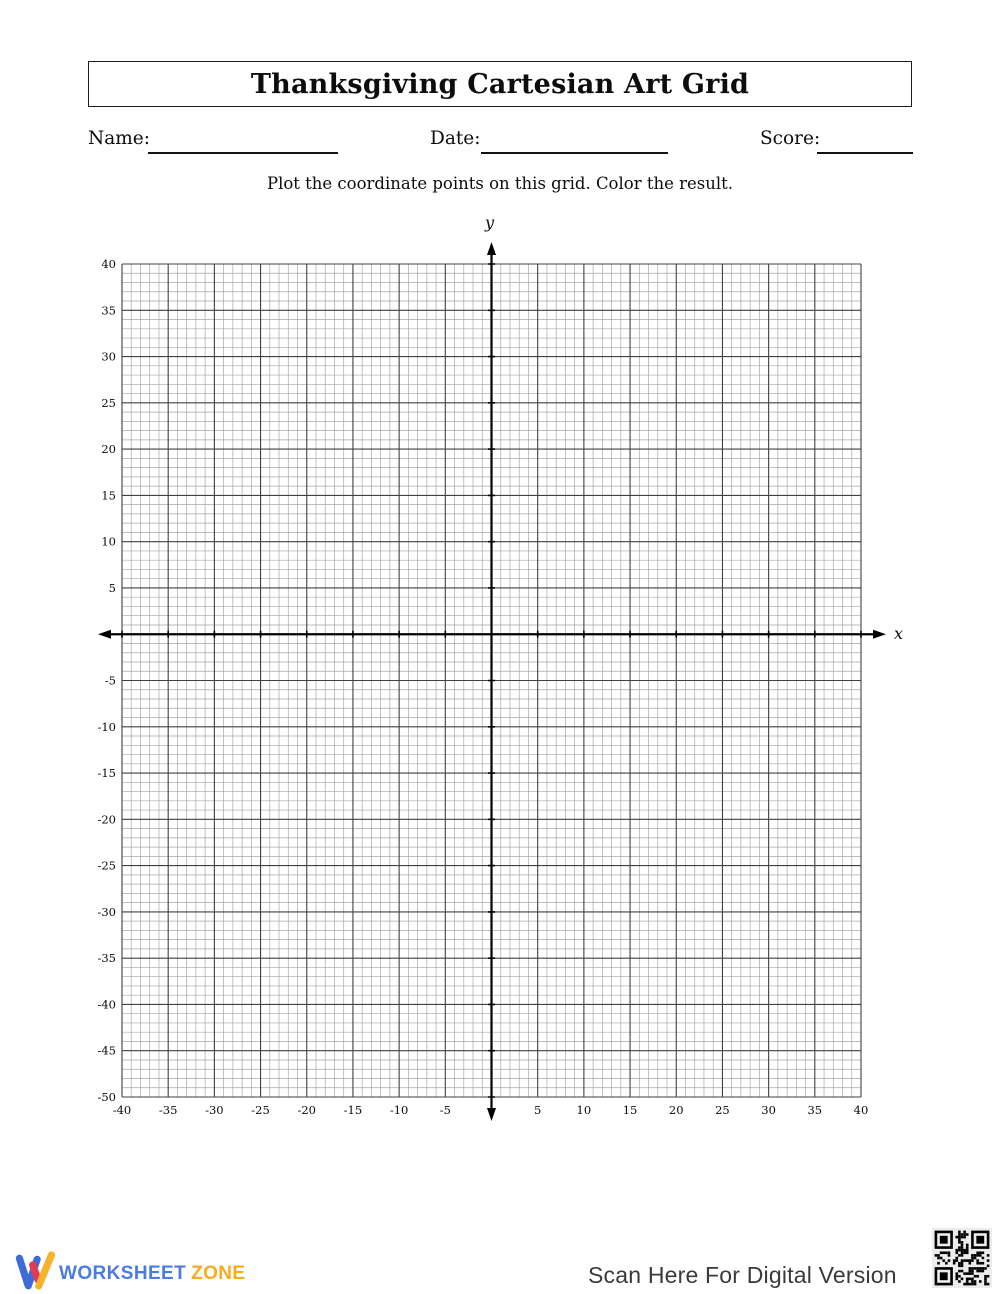 The height and width of the screenshot is (1294, 1000). I want to click on brand-word-zone: ZONE, so click(218, 1273).